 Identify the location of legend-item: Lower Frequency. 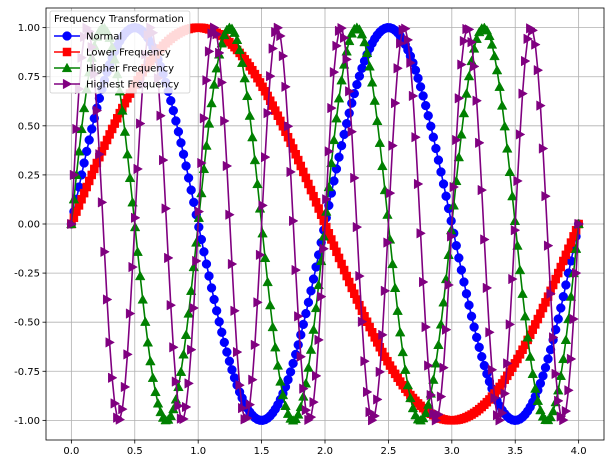
(112, 53).